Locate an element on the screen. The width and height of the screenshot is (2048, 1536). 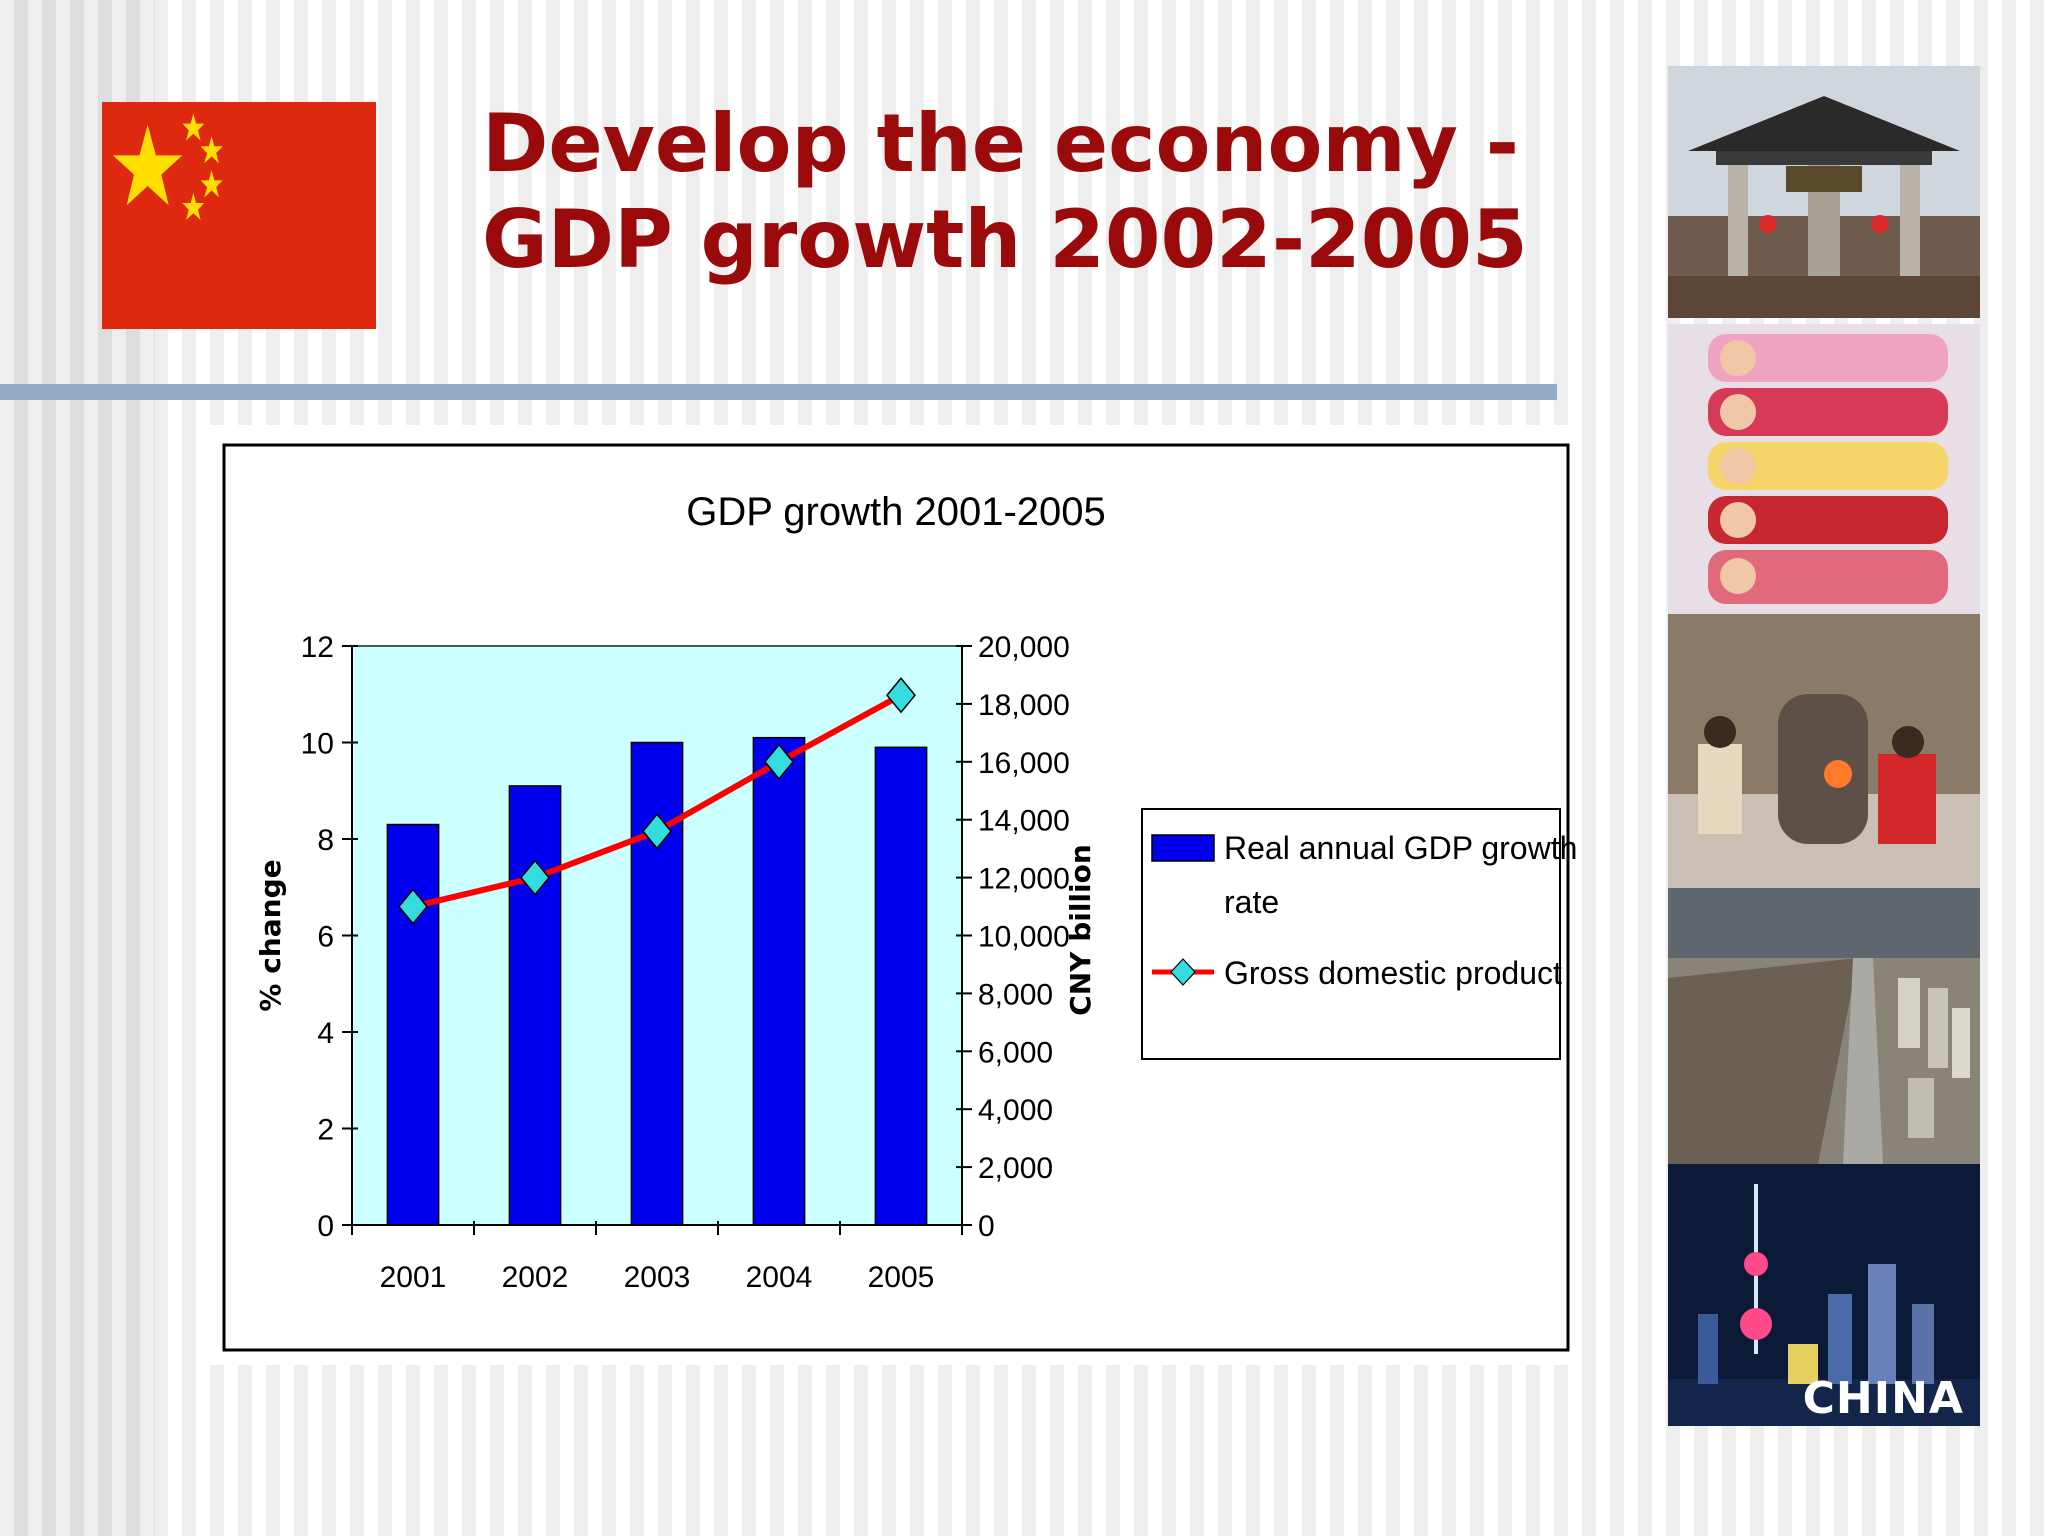
y-tick-left-label: 12 is located at coordinates (317, 647).